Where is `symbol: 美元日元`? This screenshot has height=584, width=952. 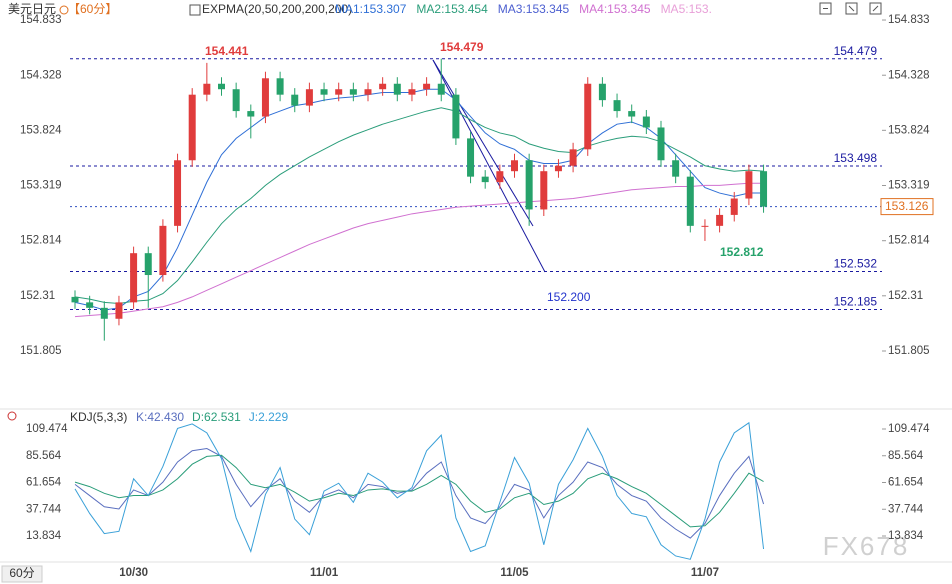
symbol: 美元日元 is located at coordinates (32, 9).